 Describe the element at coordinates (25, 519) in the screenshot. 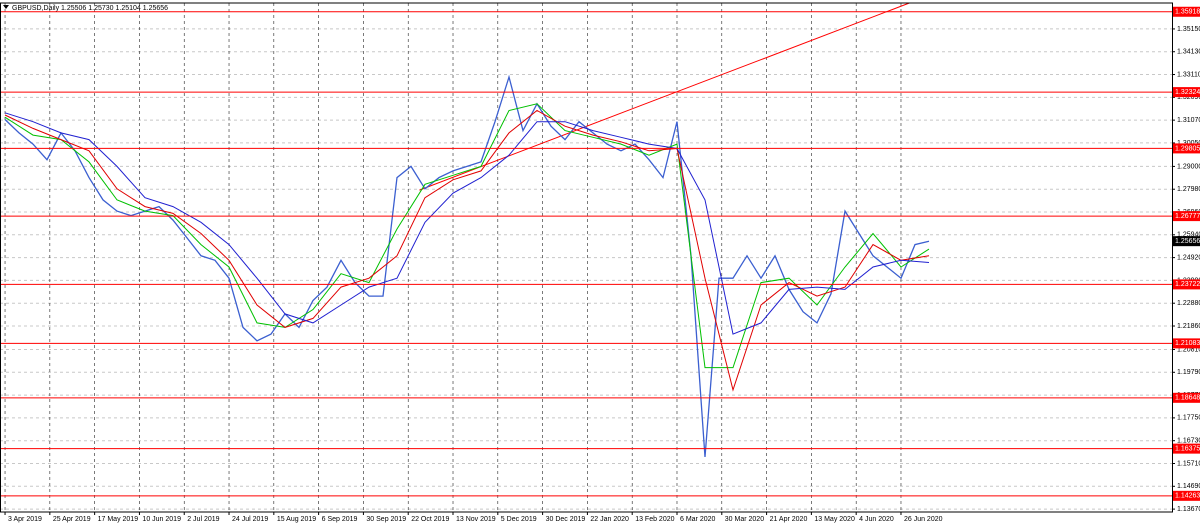

I see `x-tick-label: 3 Apr 2019` at that location.